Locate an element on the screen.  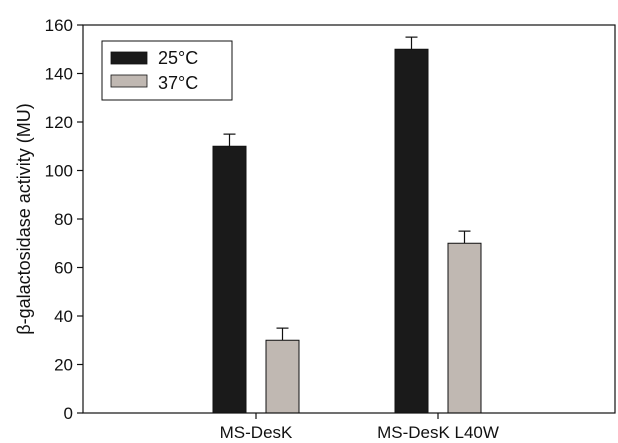
legend-box is located at coordinates (167, 70).